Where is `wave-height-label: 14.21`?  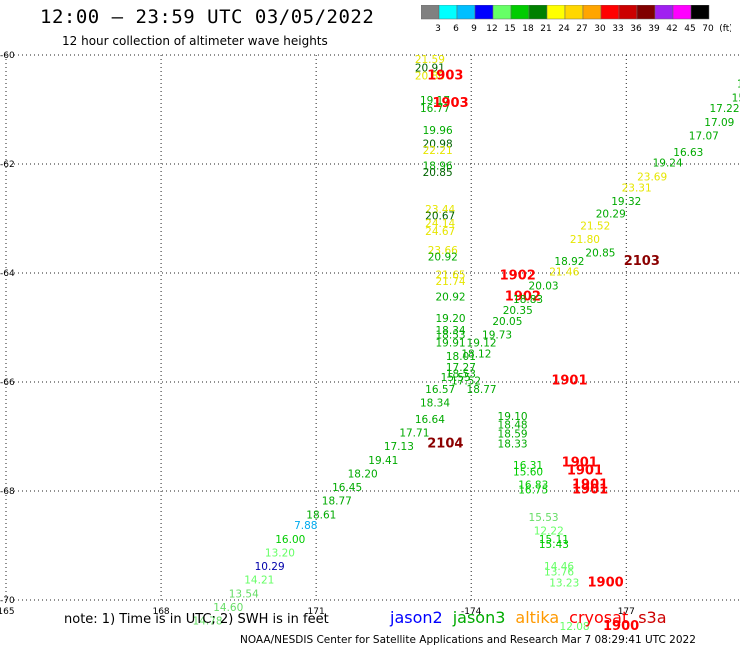
wave-height-label: 14.21 is located at coordinates (259, 581).